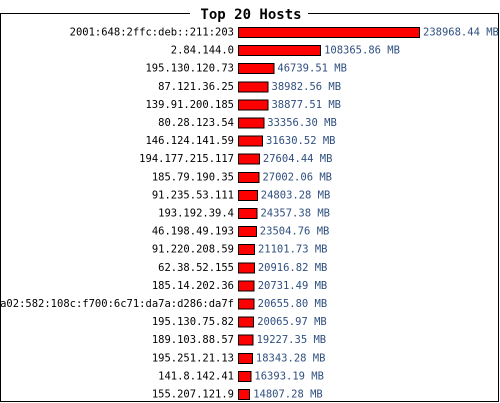 This screenshot has width=500, height=403. Describe the element at coordinates (306, 105) in the screenshot. I see `value-label: 38877.51 MB` at that location.